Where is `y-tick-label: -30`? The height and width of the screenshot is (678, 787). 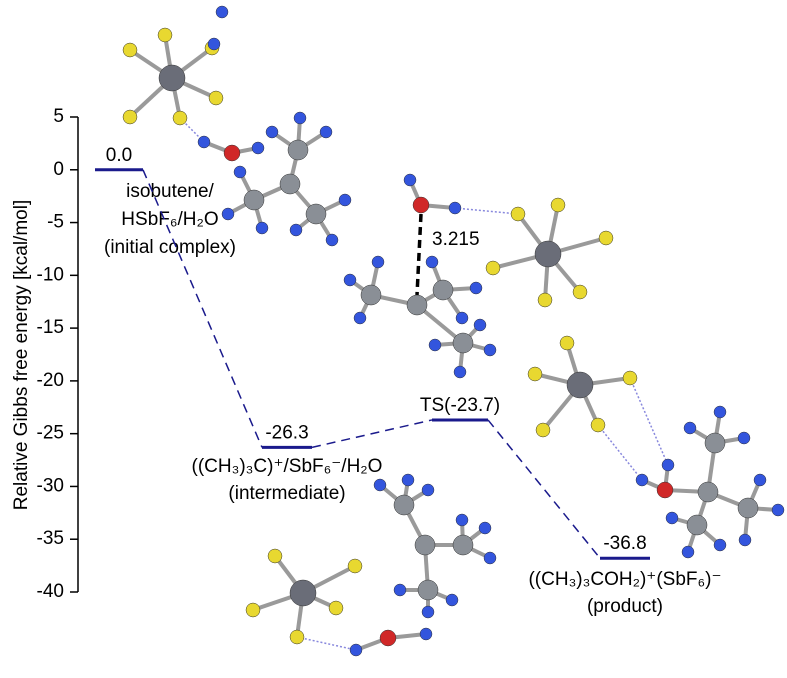 y-tick-label: -30 is located at coordinates (50, 485).